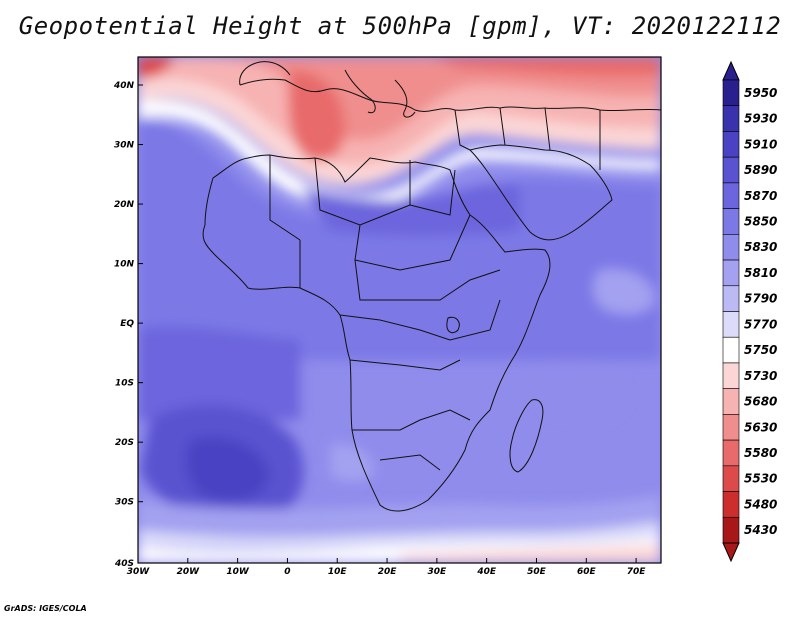  What do you see at coordinates (124, 443) in the screenshot?
I see `y-tick-label: 20S` at bounding box center [124, 443].